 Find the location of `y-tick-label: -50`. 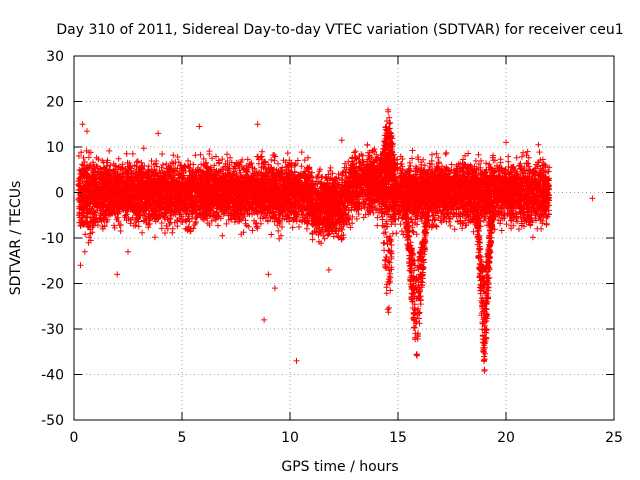

y-tick-label: -50 is located at coordinates (52, 421).